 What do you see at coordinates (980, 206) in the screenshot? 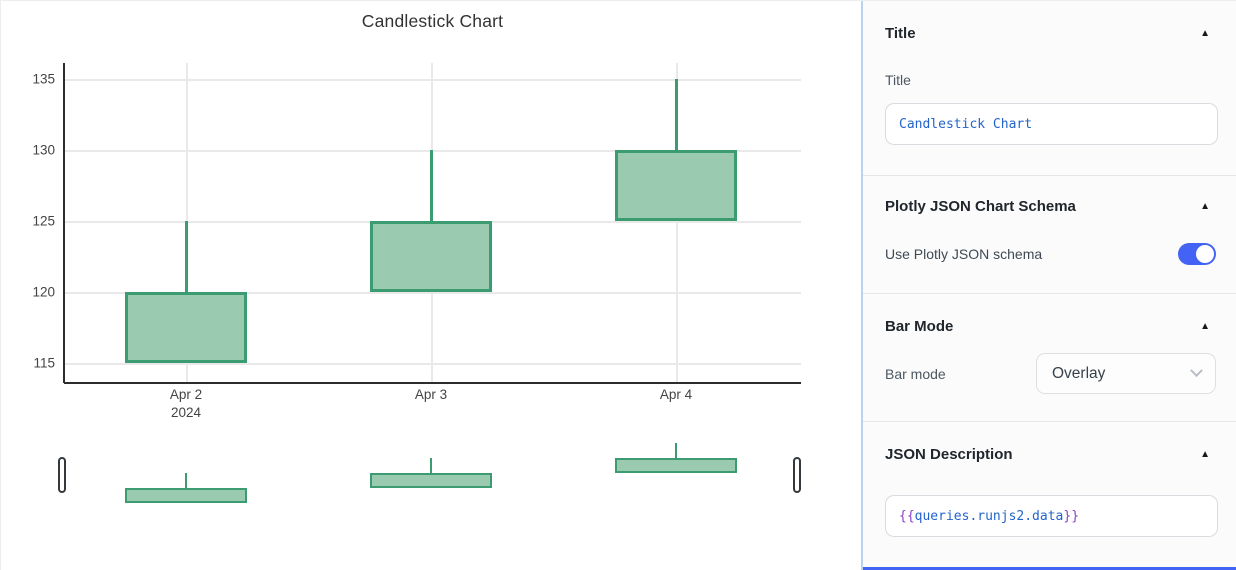
I see `schema-section-header: Plotly JSON Chart Schema` at bounding box center [980, 206].